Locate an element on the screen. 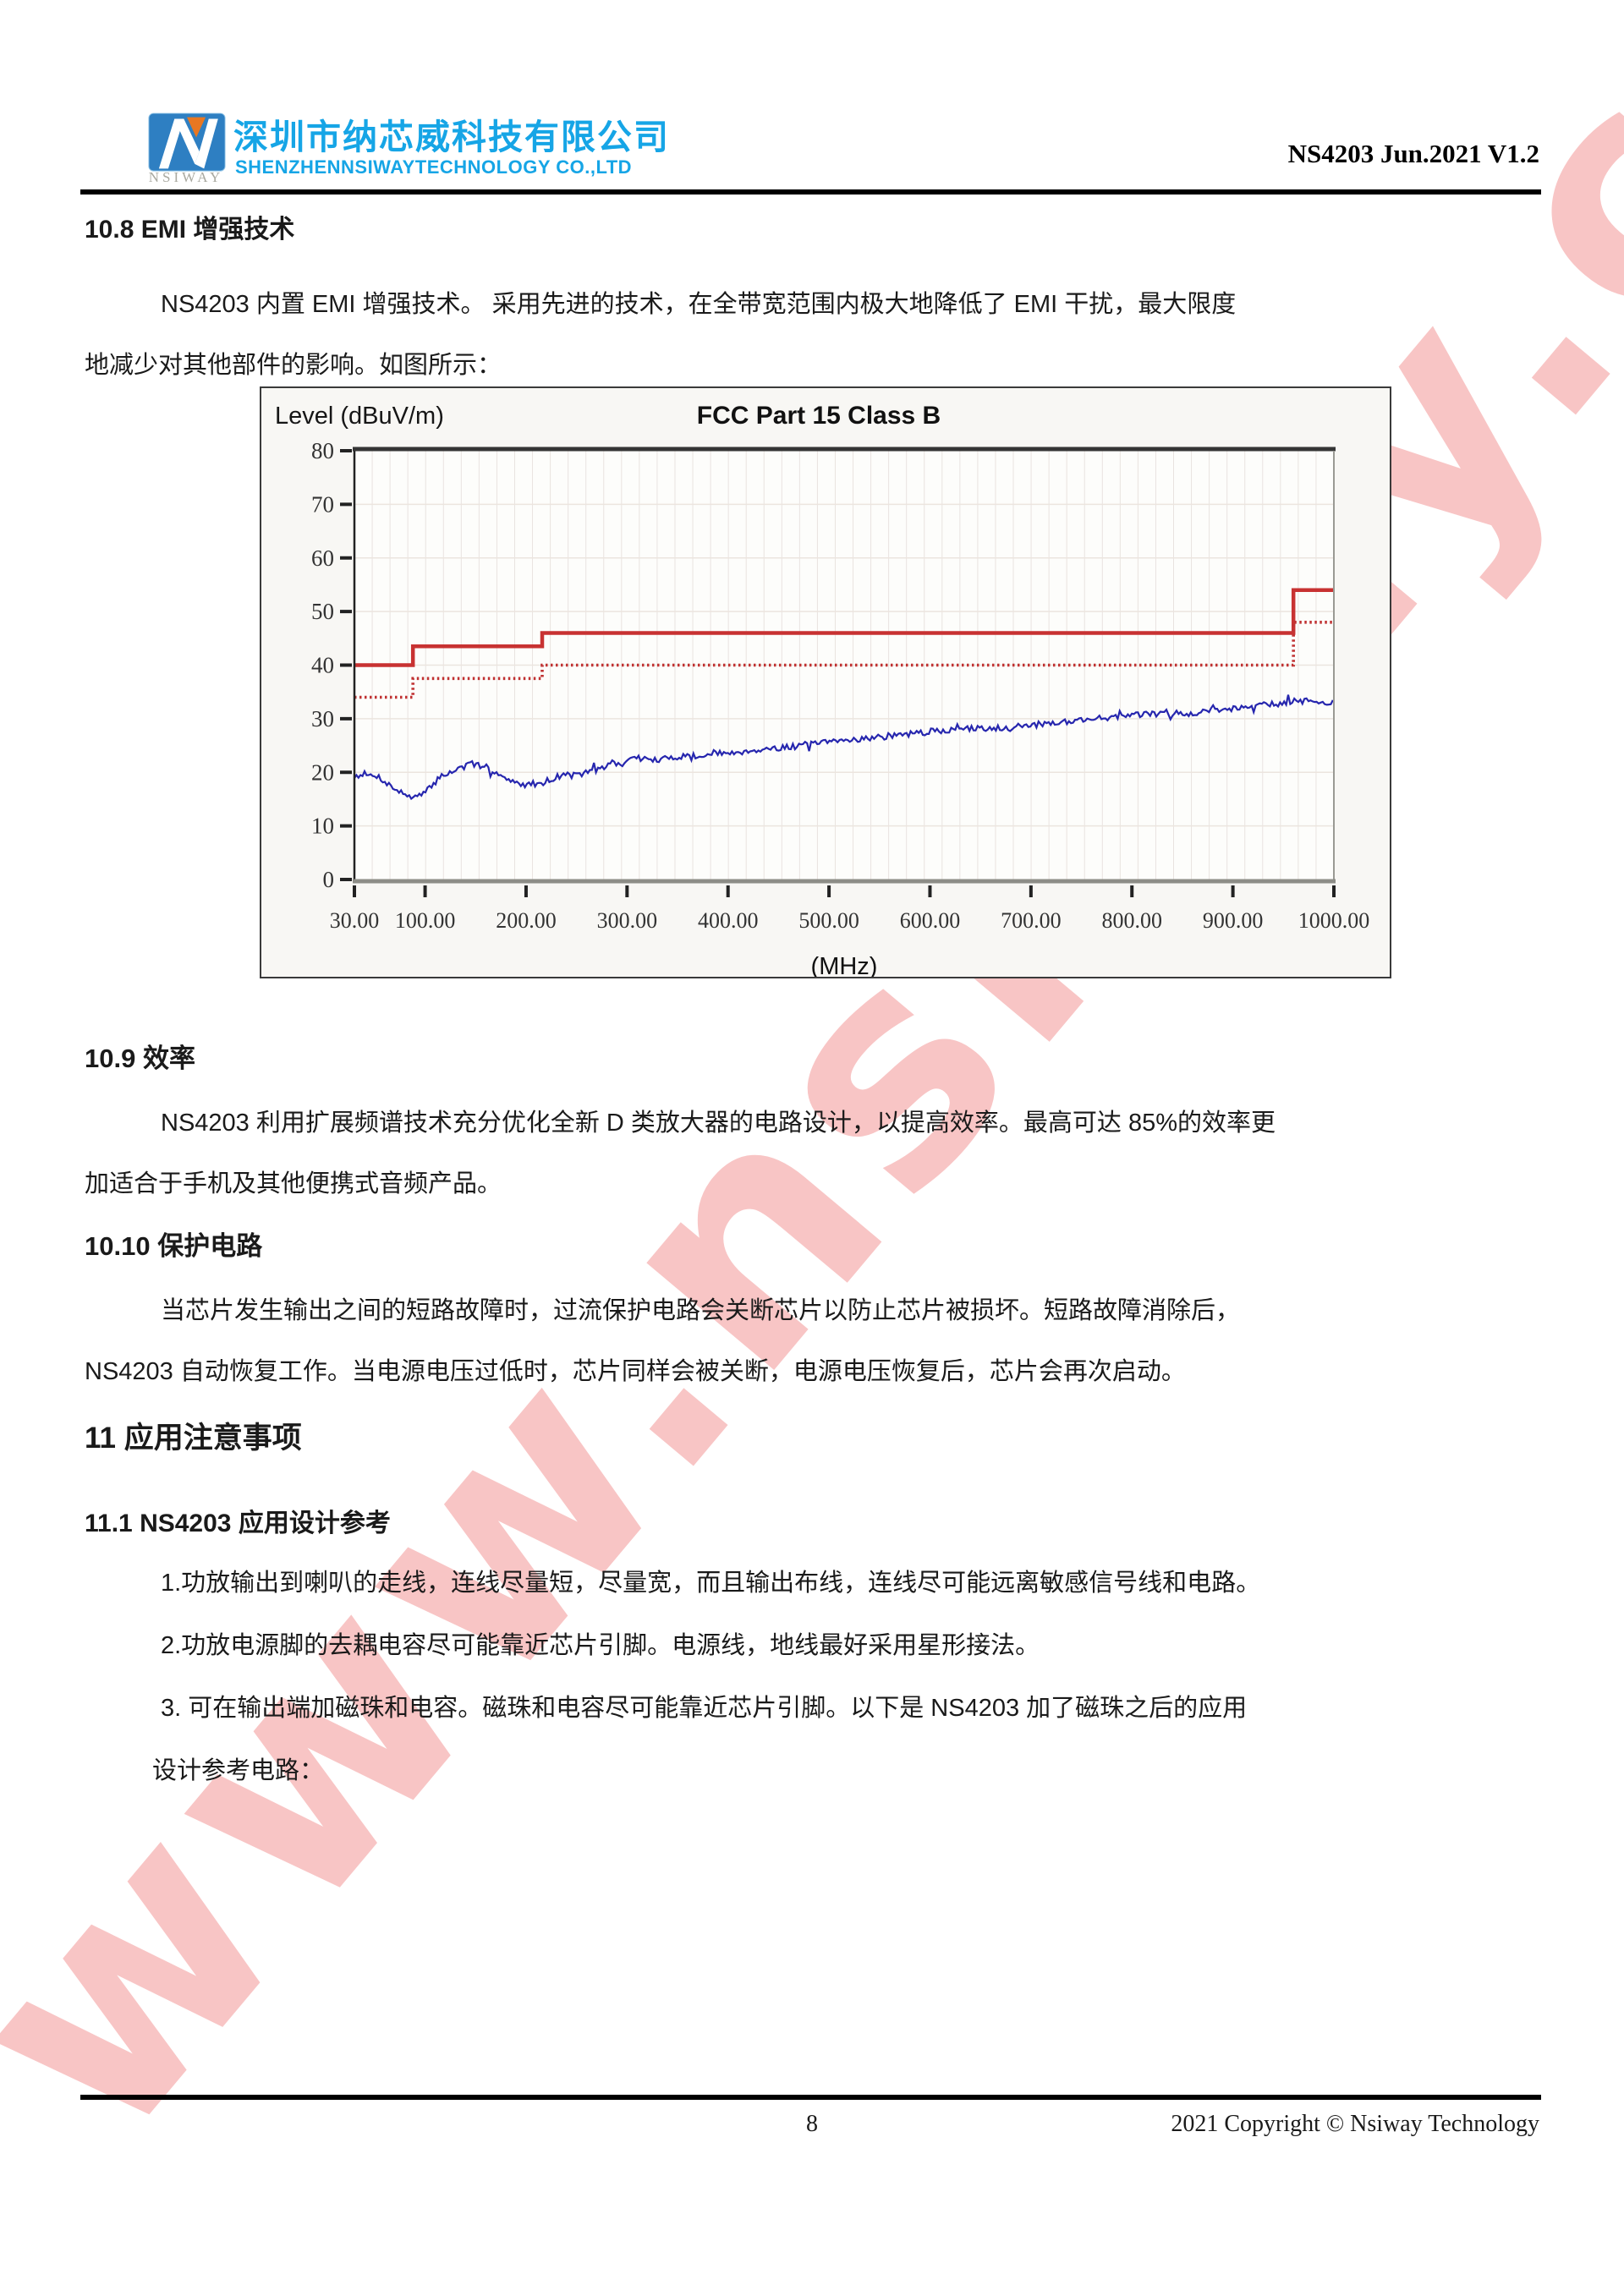  header-rule is located at coordinates (811, 192).